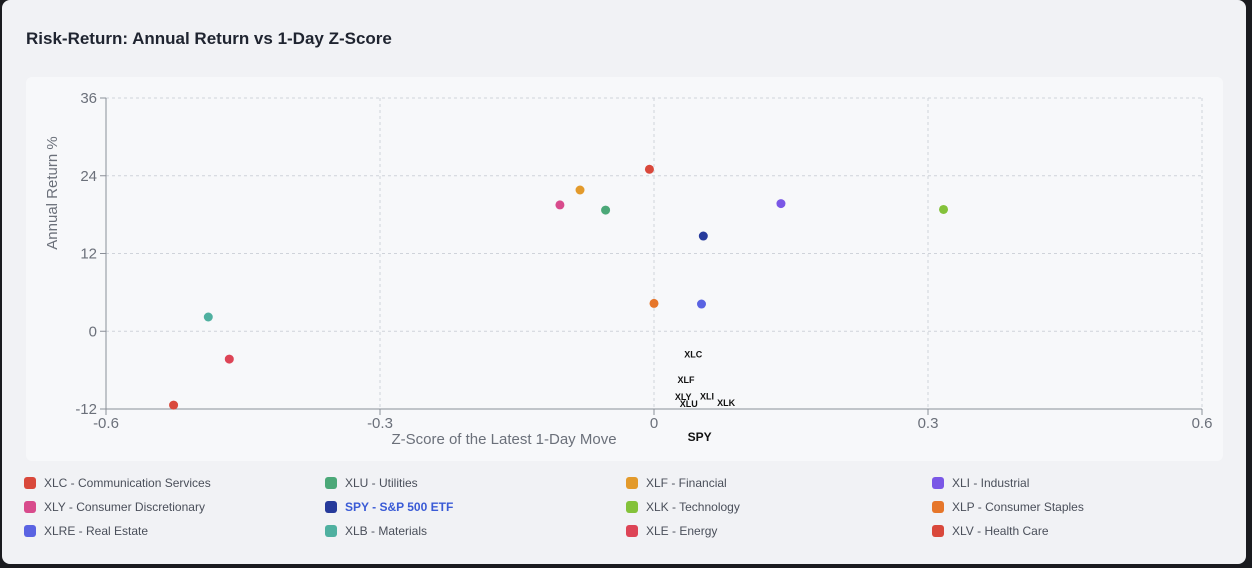 The image size is (1252, 568). Describe the element at coordinates (475, 507) in the screenshot. I see `legend-item: SPY - S&P 500 ETF` at that location.